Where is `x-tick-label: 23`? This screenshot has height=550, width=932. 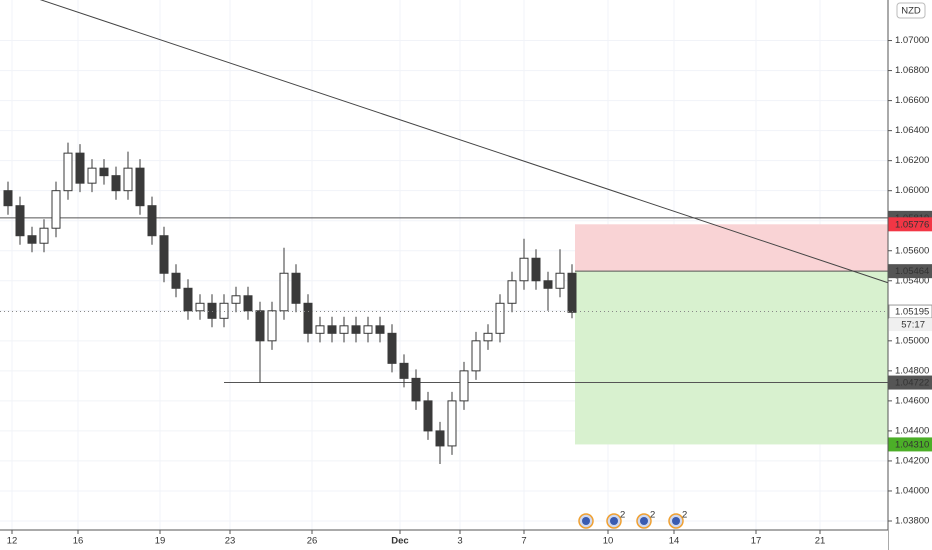
x-tick-label: 23 is located at coordinates (230, 541).